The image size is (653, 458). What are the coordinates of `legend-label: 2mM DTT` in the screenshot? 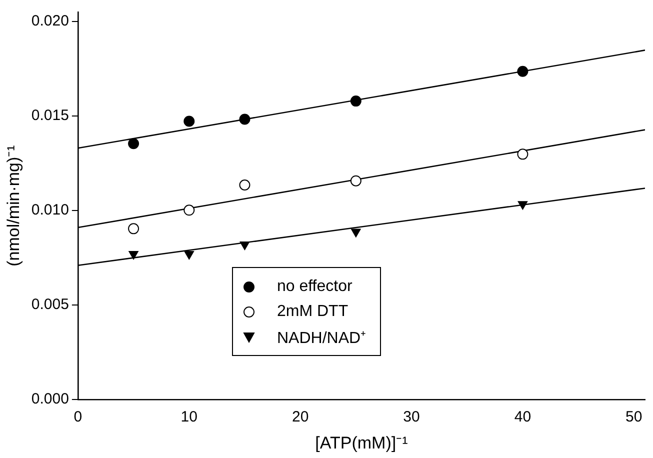 It's located at (312, 311).